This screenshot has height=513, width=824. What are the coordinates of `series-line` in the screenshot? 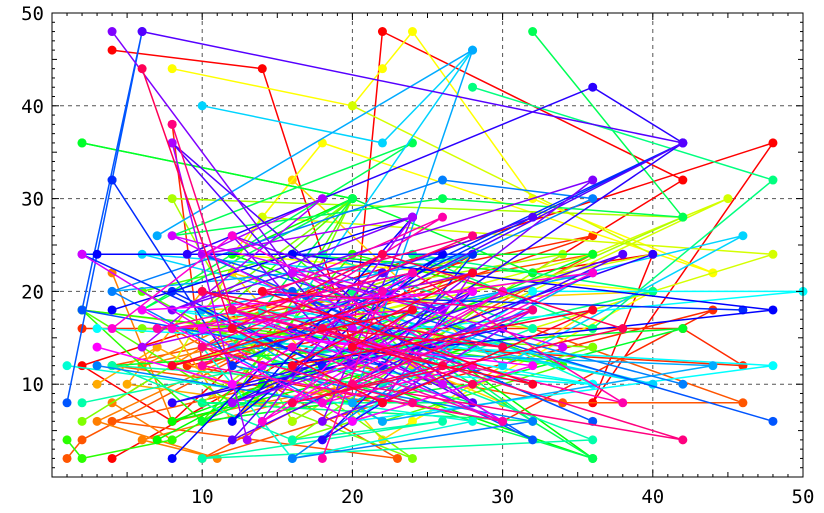 It's located at (382, 338).